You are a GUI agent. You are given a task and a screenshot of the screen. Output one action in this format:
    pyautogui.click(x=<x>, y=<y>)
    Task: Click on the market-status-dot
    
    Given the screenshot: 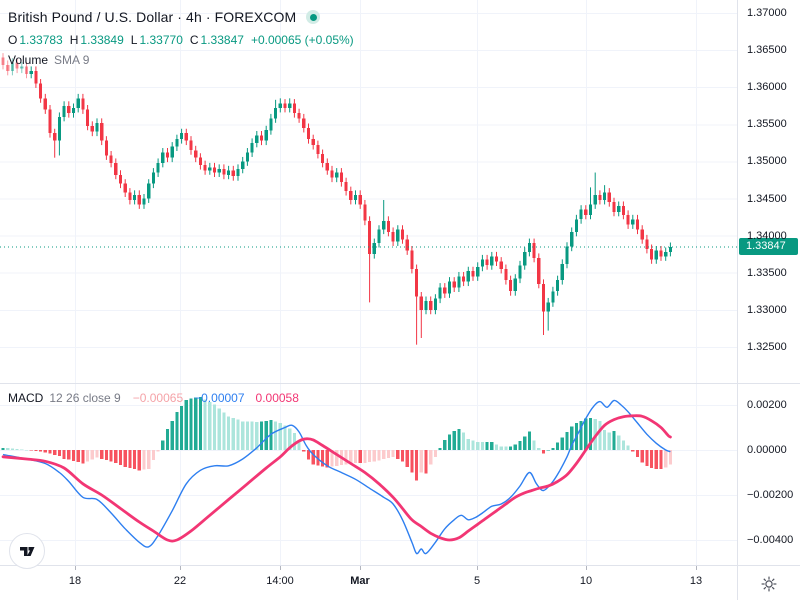 What is the action you would take?
    pyautogui.click(x=313, y=17)
    